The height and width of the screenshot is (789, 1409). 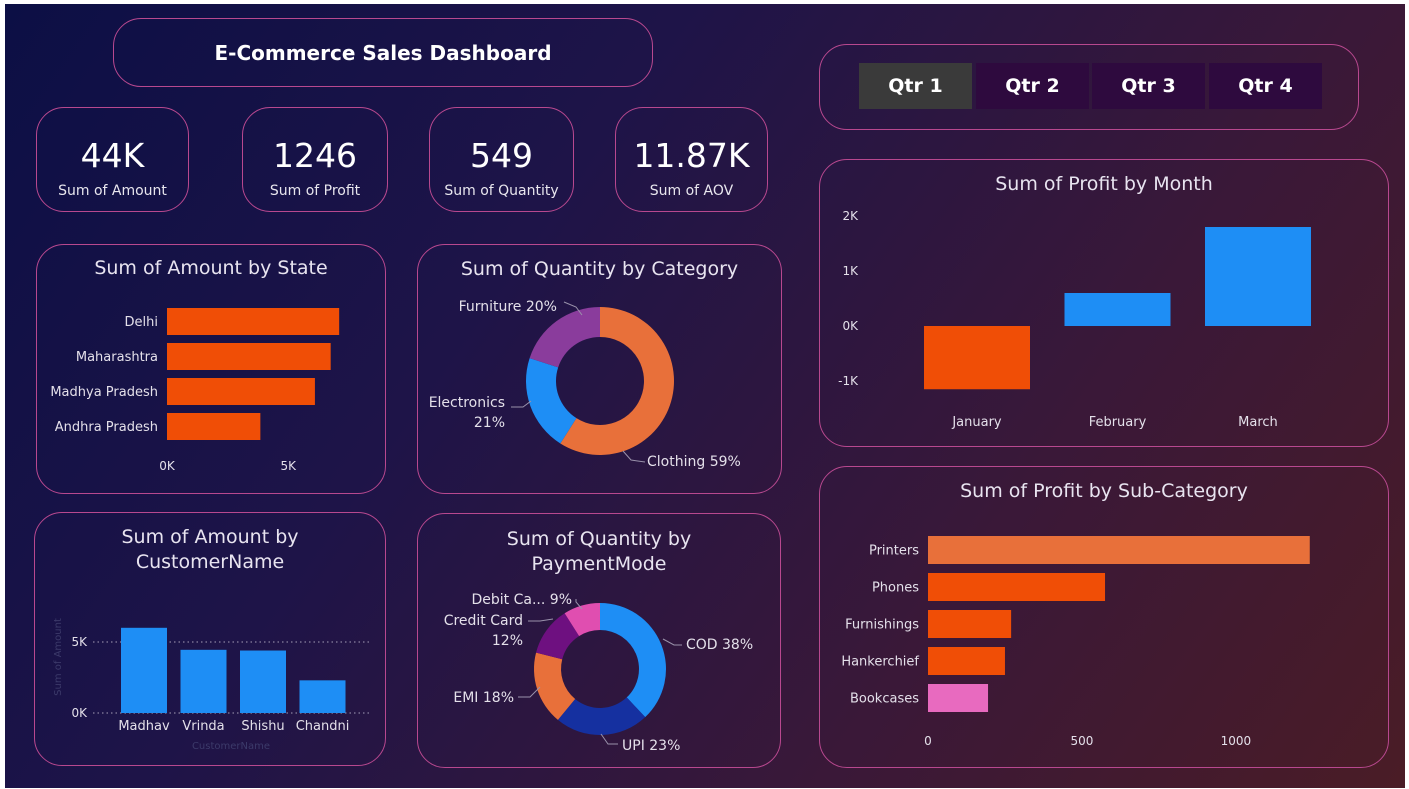 I want to click on category-label-shishu: Shishu, so click(x=262, y=726).